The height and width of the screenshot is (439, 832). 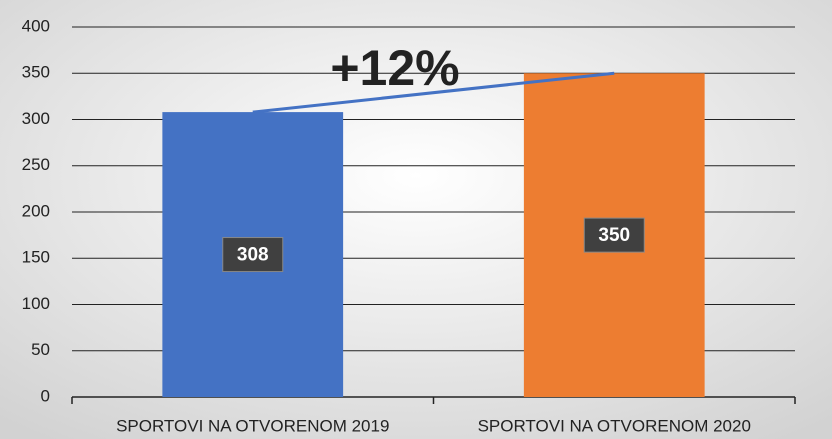 I want to click on y-tick-label: 400, so click(x=36, y=25).